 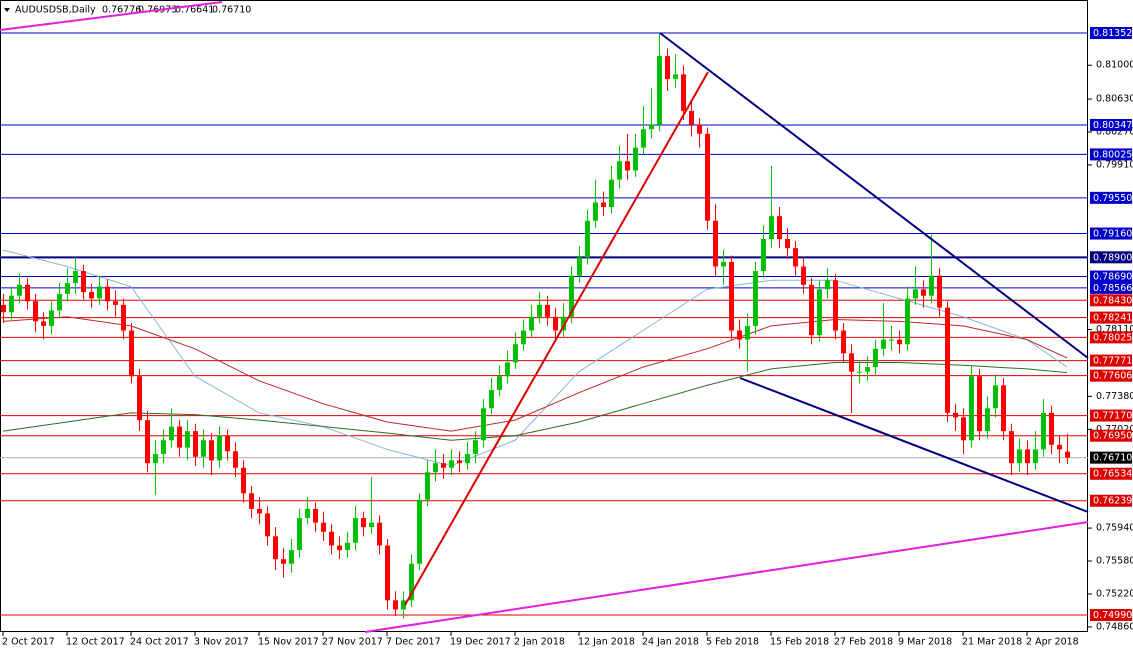 What do you see at coordinates (1114, 593) in the screenshot?
I see `y-tick-label: 0.75220` at bounding box center [1114, 593].